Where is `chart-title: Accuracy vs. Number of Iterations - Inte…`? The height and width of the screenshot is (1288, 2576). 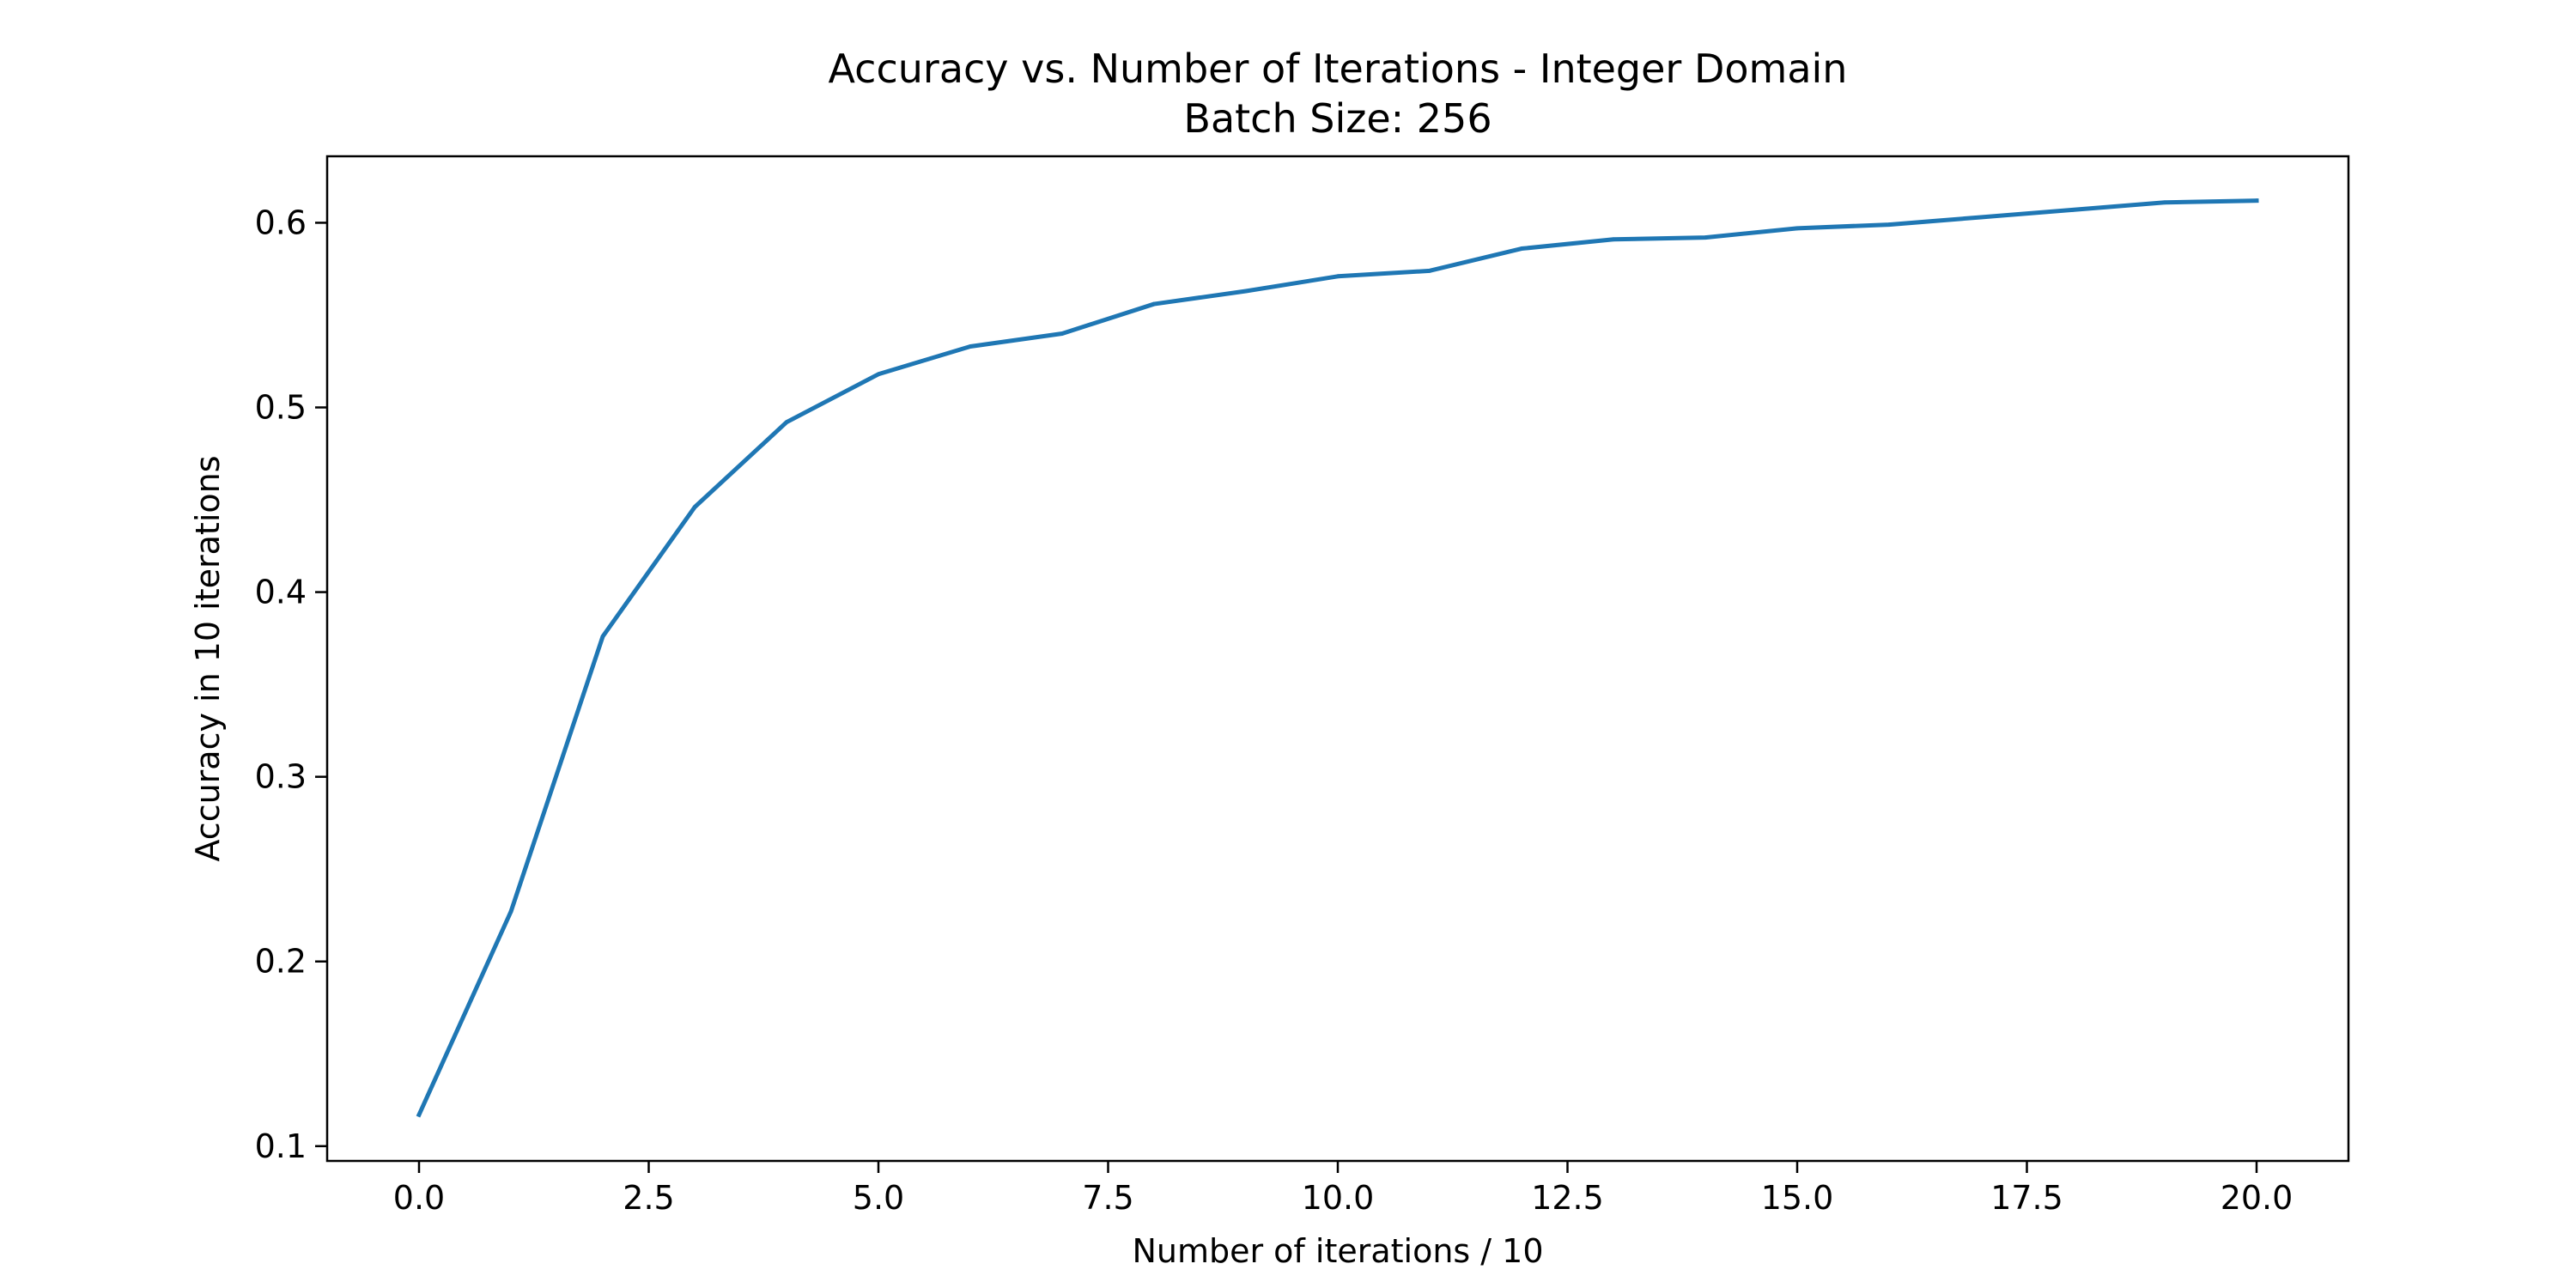
chart-title: Accuracy vs. Number of Iterations - Inte… is located at coordinates (1338, 69).